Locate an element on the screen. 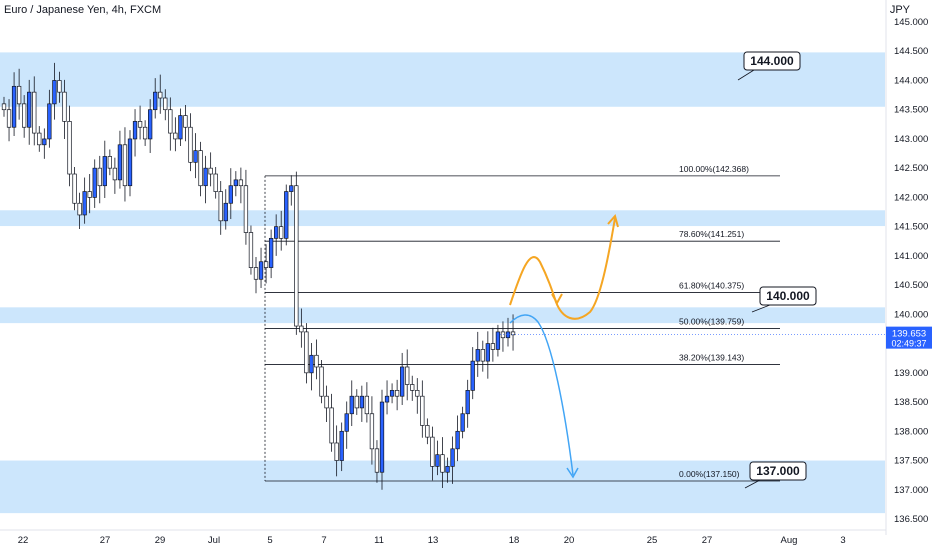 The width and height of the screenshot is (932, 555). y-tick-label: 142.500 is located at coordinates (911, 168).